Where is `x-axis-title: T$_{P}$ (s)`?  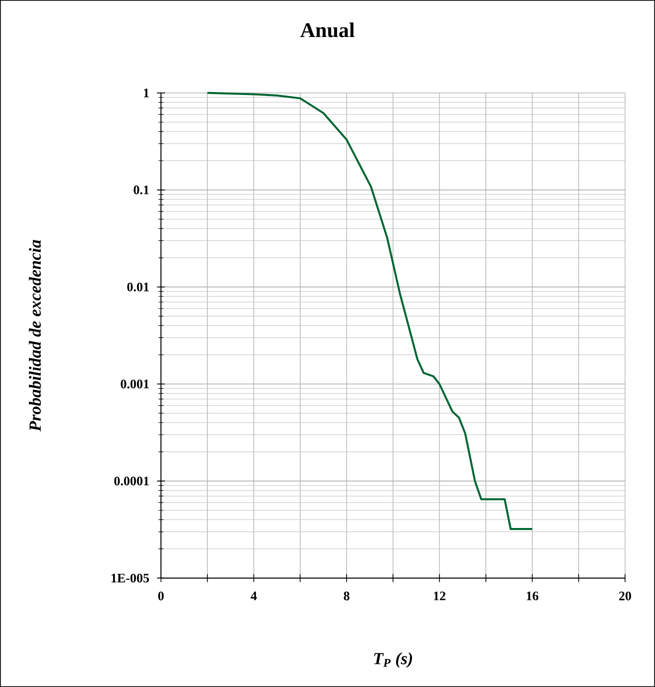
x-axis-title: T$_{P}$ (s) is located at coordinates (393, 660).